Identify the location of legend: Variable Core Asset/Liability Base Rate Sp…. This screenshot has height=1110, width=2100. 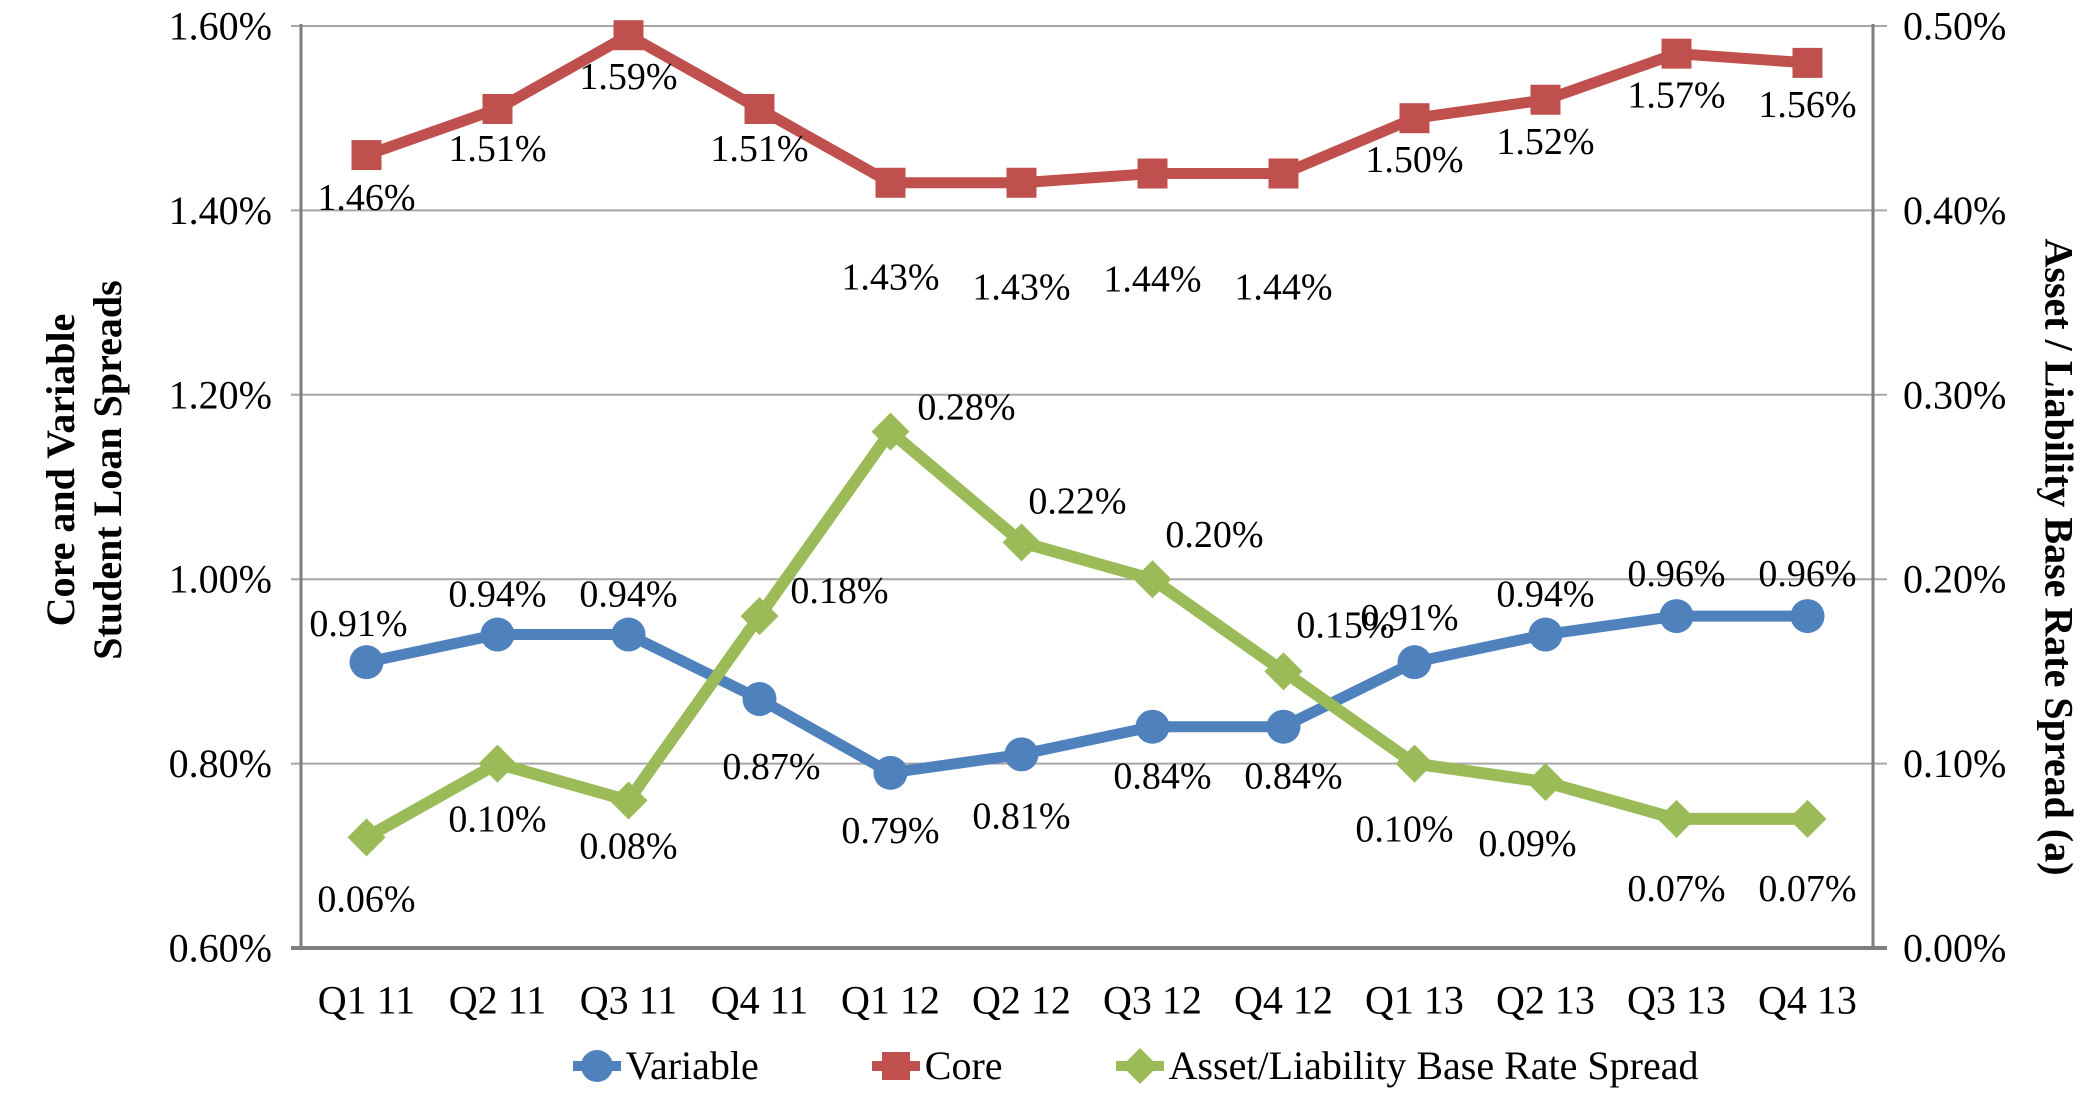
(1050, 1065).